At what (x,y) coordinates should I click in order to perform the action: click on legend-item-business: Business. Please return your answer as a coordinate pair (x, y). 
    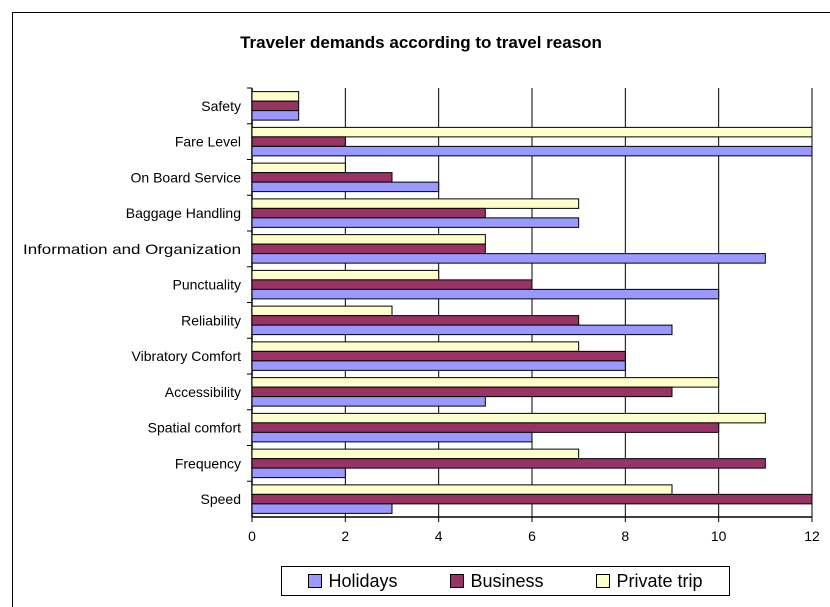
    Looking at the image, I should click on (497, 581).